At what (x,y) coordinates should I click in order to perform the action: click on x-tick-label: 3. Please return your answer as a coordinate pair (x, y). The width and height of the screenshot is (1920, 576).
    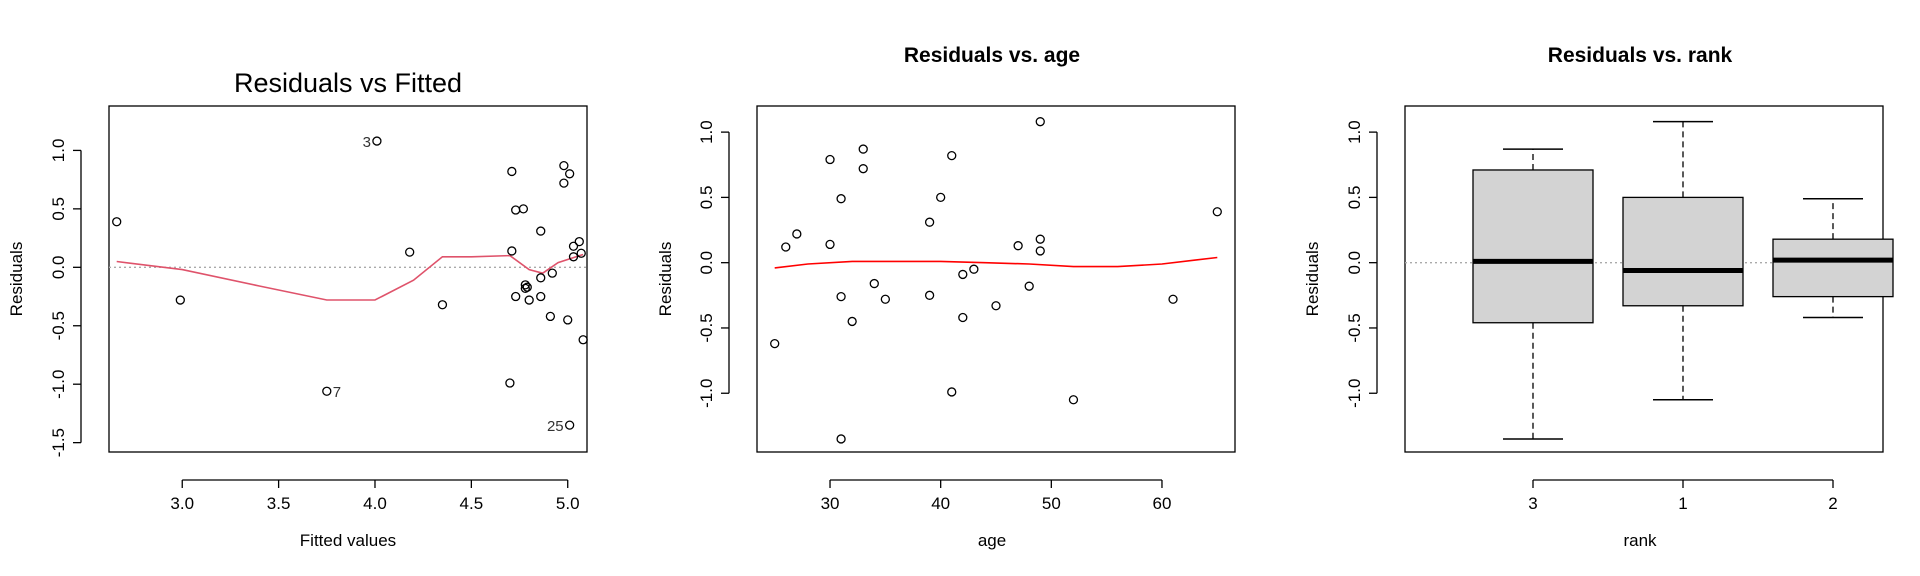
    Looking at the image, I should click on (1532, 503).